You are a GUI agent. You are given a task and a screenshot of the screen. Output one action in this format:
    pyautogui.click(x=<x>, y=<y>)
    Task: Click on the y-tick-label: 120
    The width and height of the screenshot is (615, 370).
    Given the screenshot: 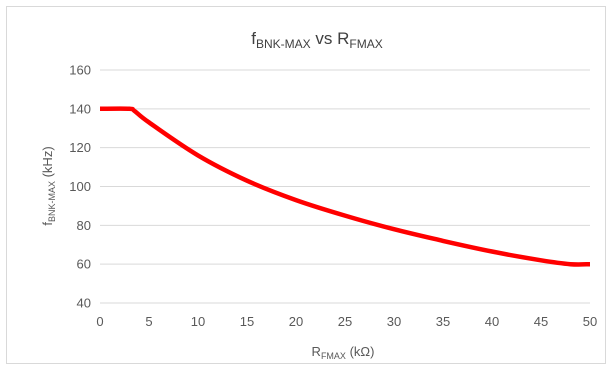 What is the action you would take?
    pyautogui.click(x=80, y=147)
    